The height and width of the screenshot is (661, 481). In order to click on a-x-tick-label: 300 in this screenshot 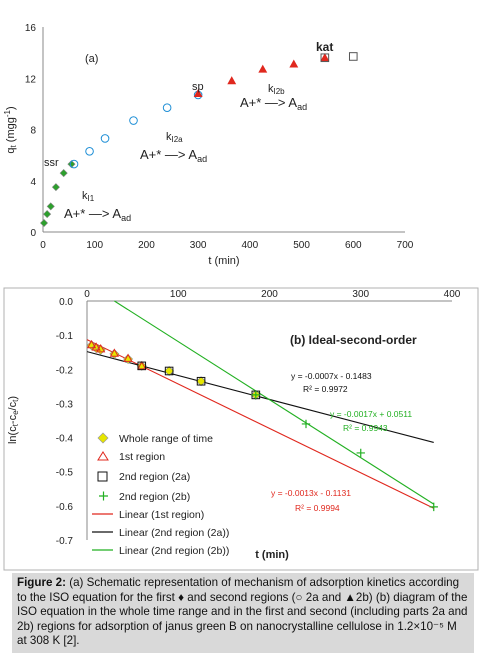, I will do `click(198, 245)`.